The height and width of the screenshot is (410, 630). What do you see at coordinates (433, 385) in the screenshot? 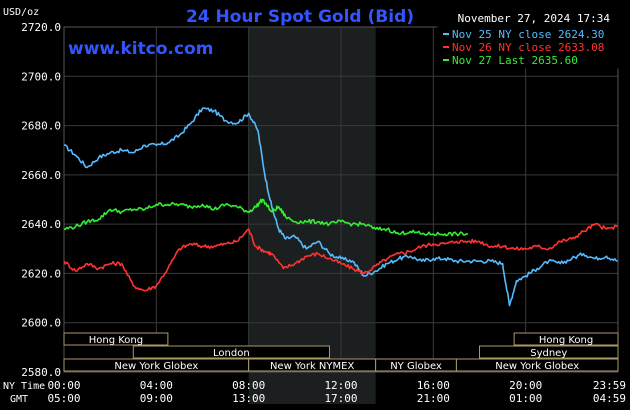
I see `x-tick-label-ny: 16:00` at bounding box center [433, 385].